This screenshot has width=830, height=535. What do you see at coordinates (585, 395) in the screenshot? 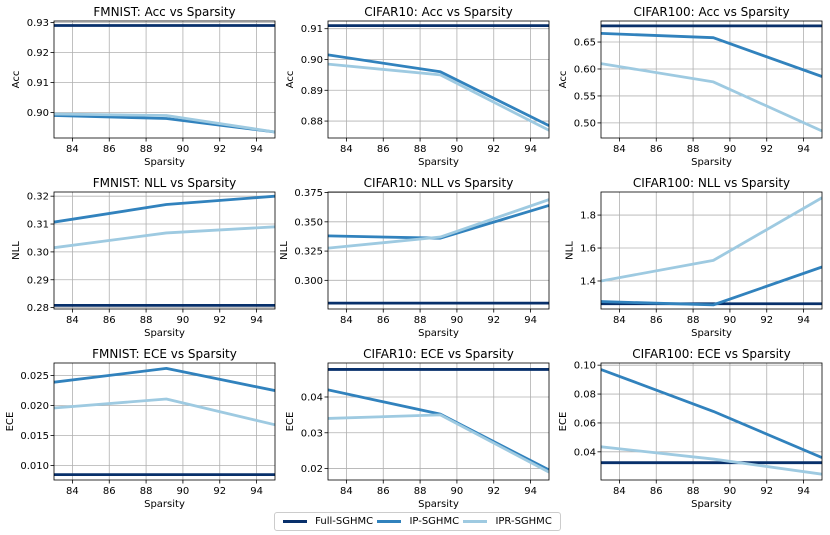
I see `y-tick-label: 0.08` at bounding box center [585, 395].